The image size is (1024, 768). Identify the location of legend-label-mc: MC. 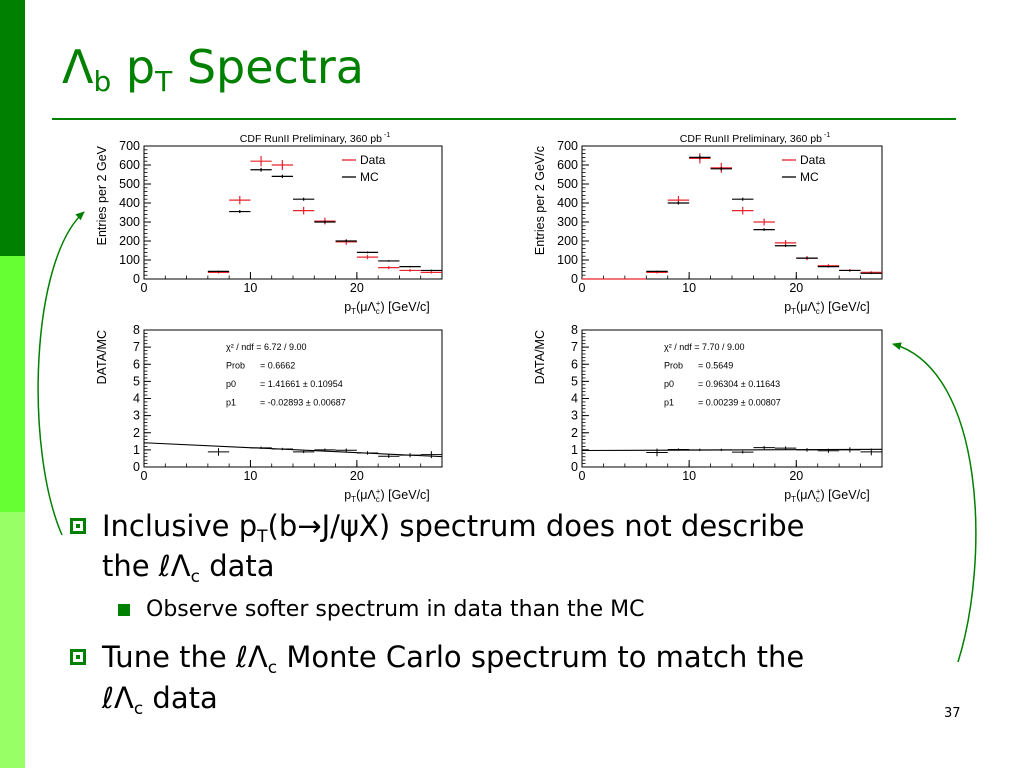
(809, 177).